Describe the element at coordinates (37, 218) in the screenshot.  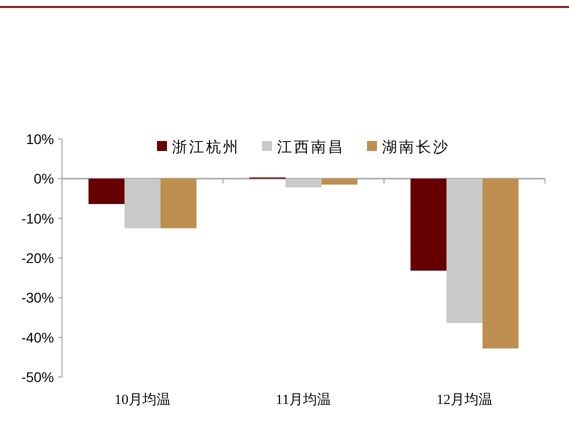
I see `y-tick-label: -10%` at that location.